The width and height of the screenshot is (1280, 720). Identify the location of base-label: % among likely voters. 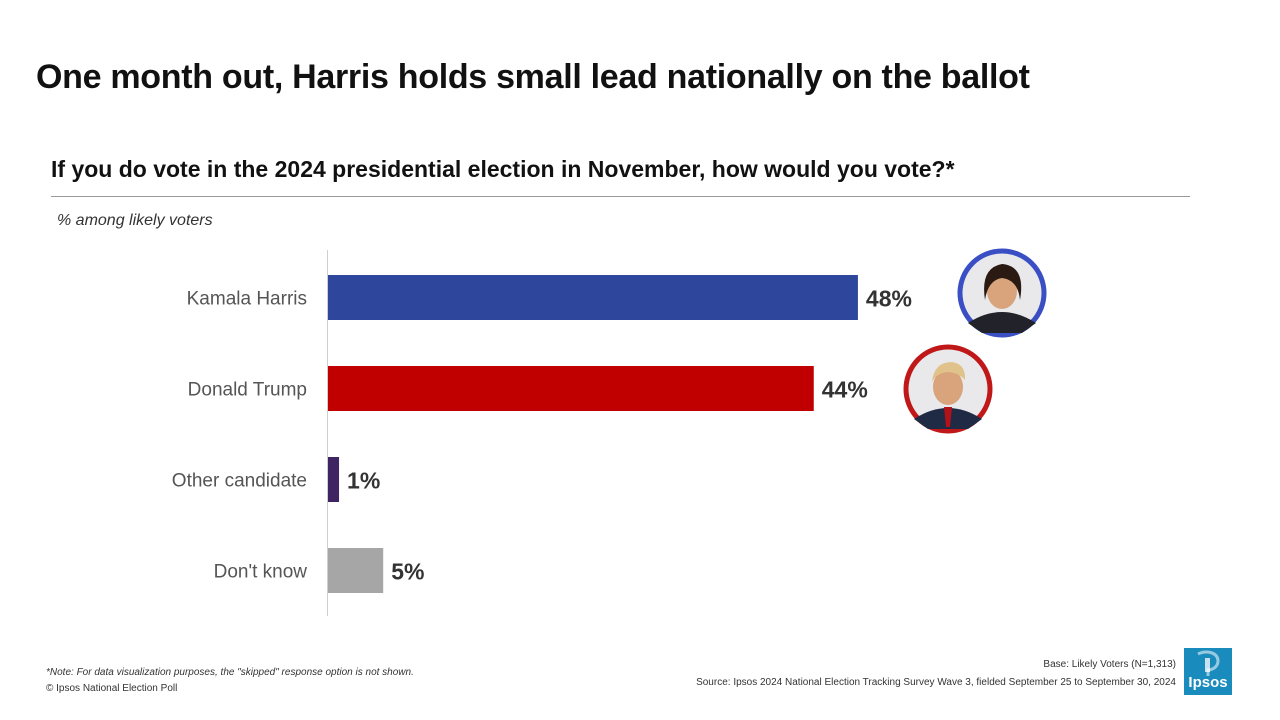
(135, 220).